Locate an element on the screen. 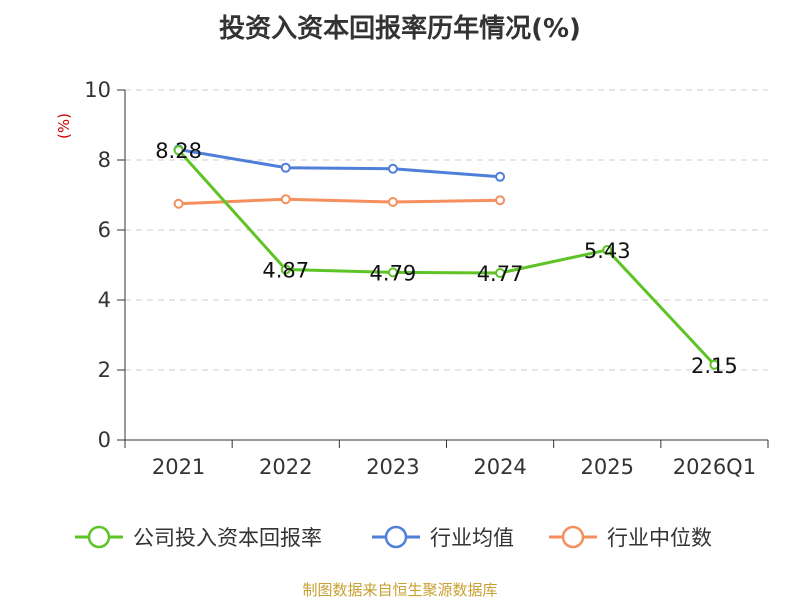  series-line-industry_median is located at coordinates (339, 201).